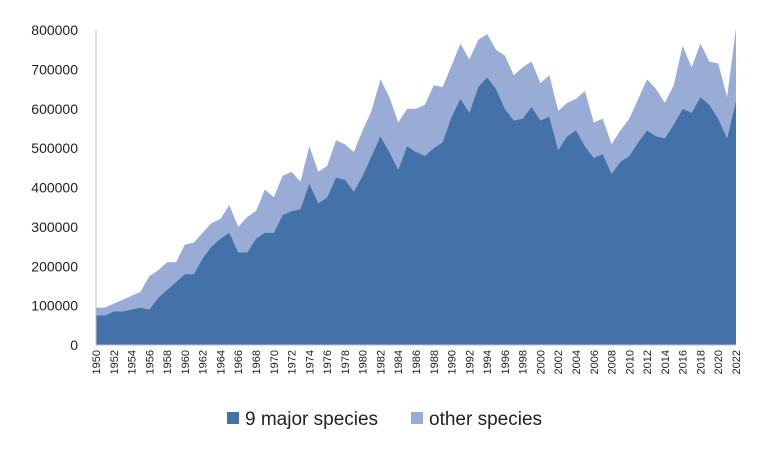 This screenshot has width=770, height=465. I want to click on x-tick-label: 1964, so click(221, 362).